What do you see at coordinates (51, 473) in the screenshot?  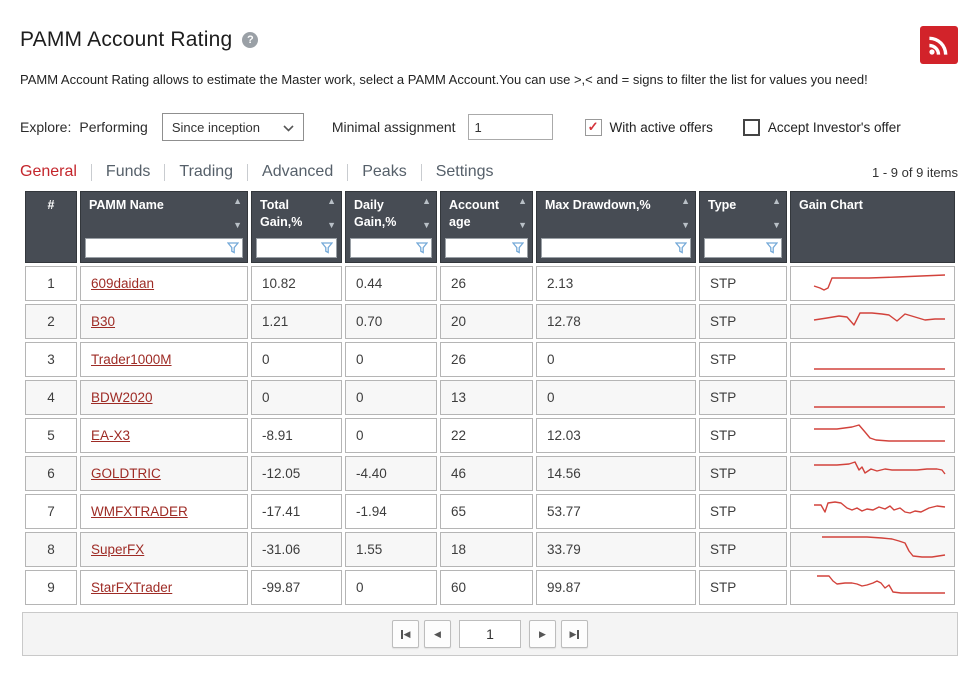 I see `cell-index: 6` at bounding box center [51, 473].